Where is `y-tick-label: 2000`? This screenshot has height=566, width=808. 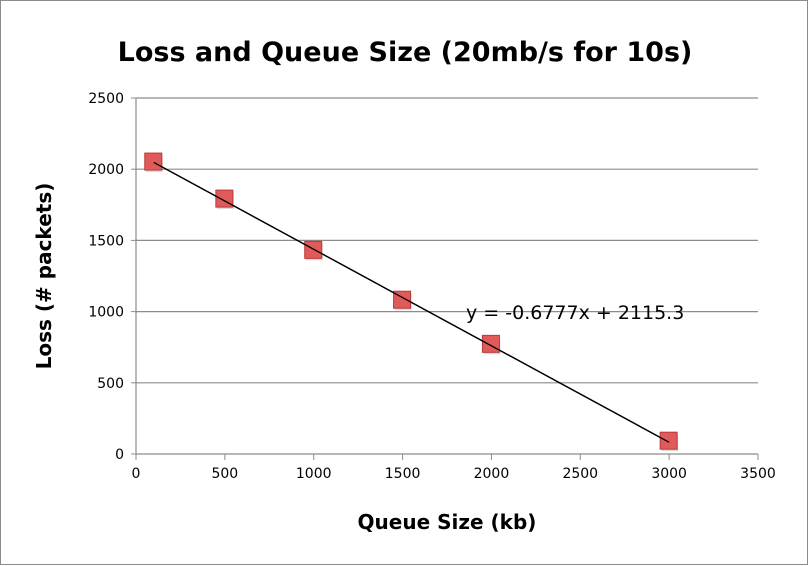 y-tick-label: 2000 is located at coordinates (106, 170).